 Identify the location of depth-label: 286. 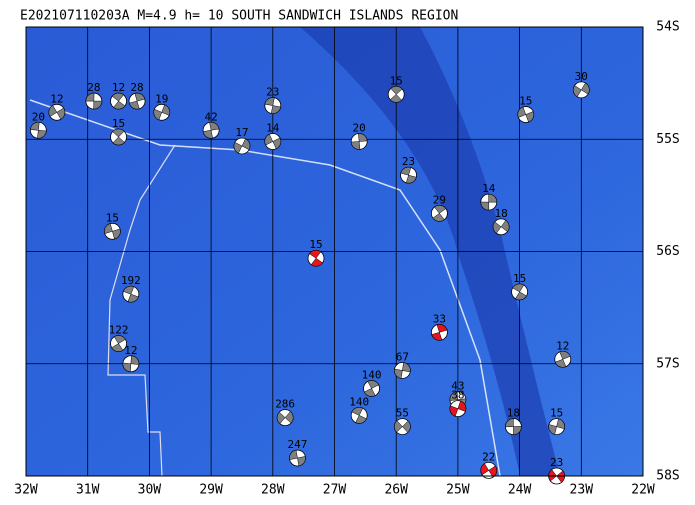
(285, 404).